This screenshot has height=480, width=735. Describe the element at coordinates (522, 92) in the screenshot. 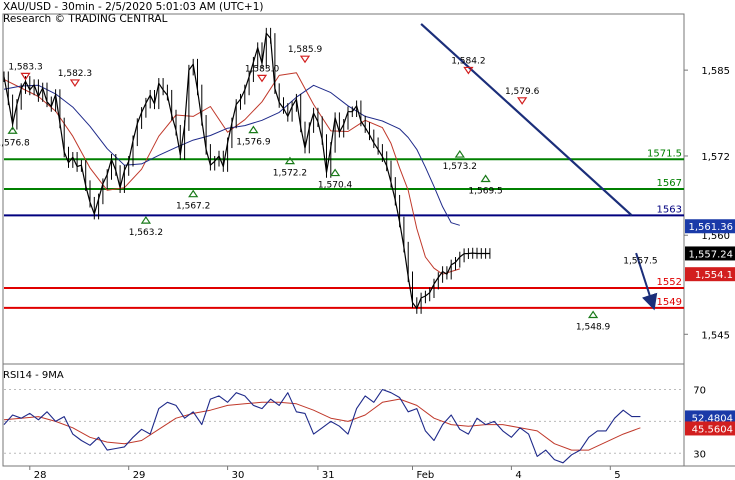

I see `peak-label: 1,579.6` at that location.